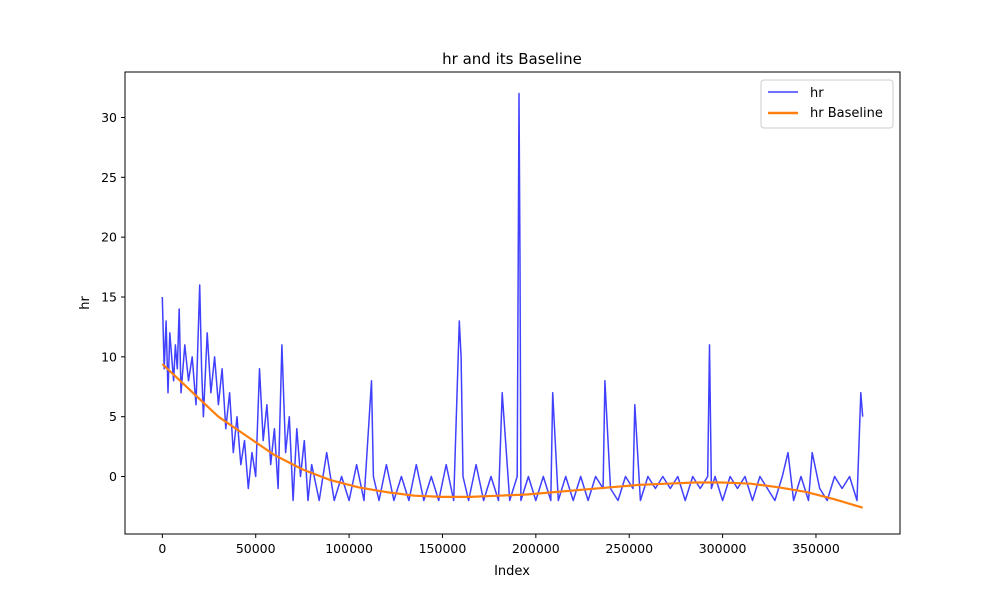 The height and width of the screenshot is (600, 1000). Describe the element at coordinates (109, 356) in the screenshot. I see `y-tick-label: 10` at that location.